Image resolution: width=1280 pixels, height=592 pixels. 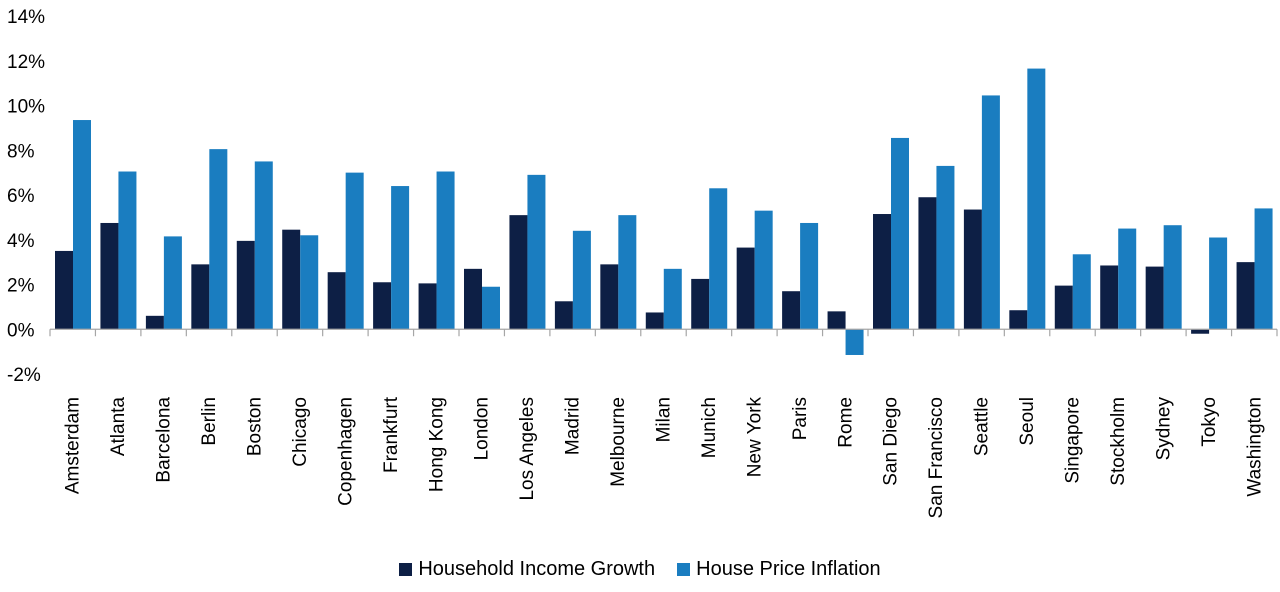 I want to click on bar-household-income-growth-new-york, so click(x=745, y=288).